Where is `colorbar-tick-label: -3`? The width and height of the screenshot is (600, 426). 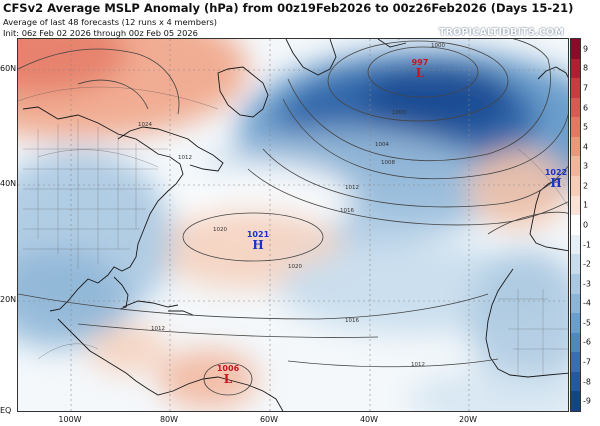 colorbar-tick-label: -3 is located at coordinates (587, 284).